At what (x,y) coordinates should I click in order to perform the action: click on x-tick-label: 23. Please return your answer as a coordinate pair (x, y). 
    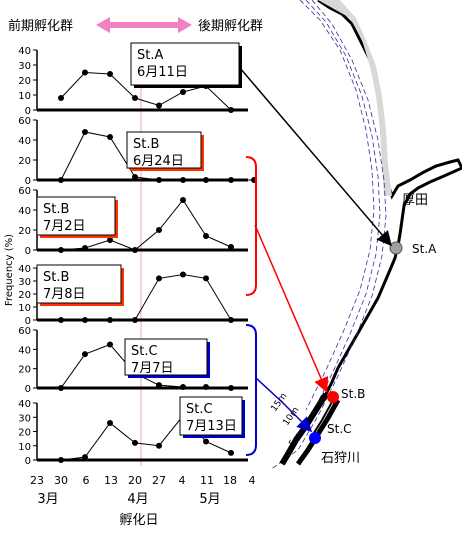
    Looking at the image, I should click on (37, 480).